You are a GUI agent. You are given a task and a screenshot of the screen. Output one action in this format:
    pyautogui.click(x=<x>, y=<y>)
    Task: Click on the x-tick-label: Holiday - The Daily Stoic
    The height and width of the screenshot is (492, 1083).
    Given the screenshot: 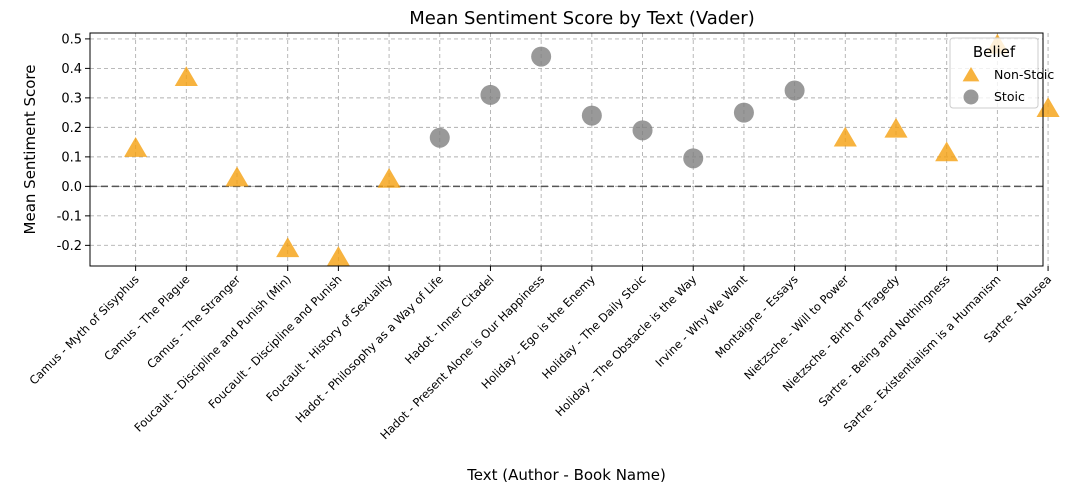 What is the action you would take?
    pyautogui.click(x=594, y=327)
    